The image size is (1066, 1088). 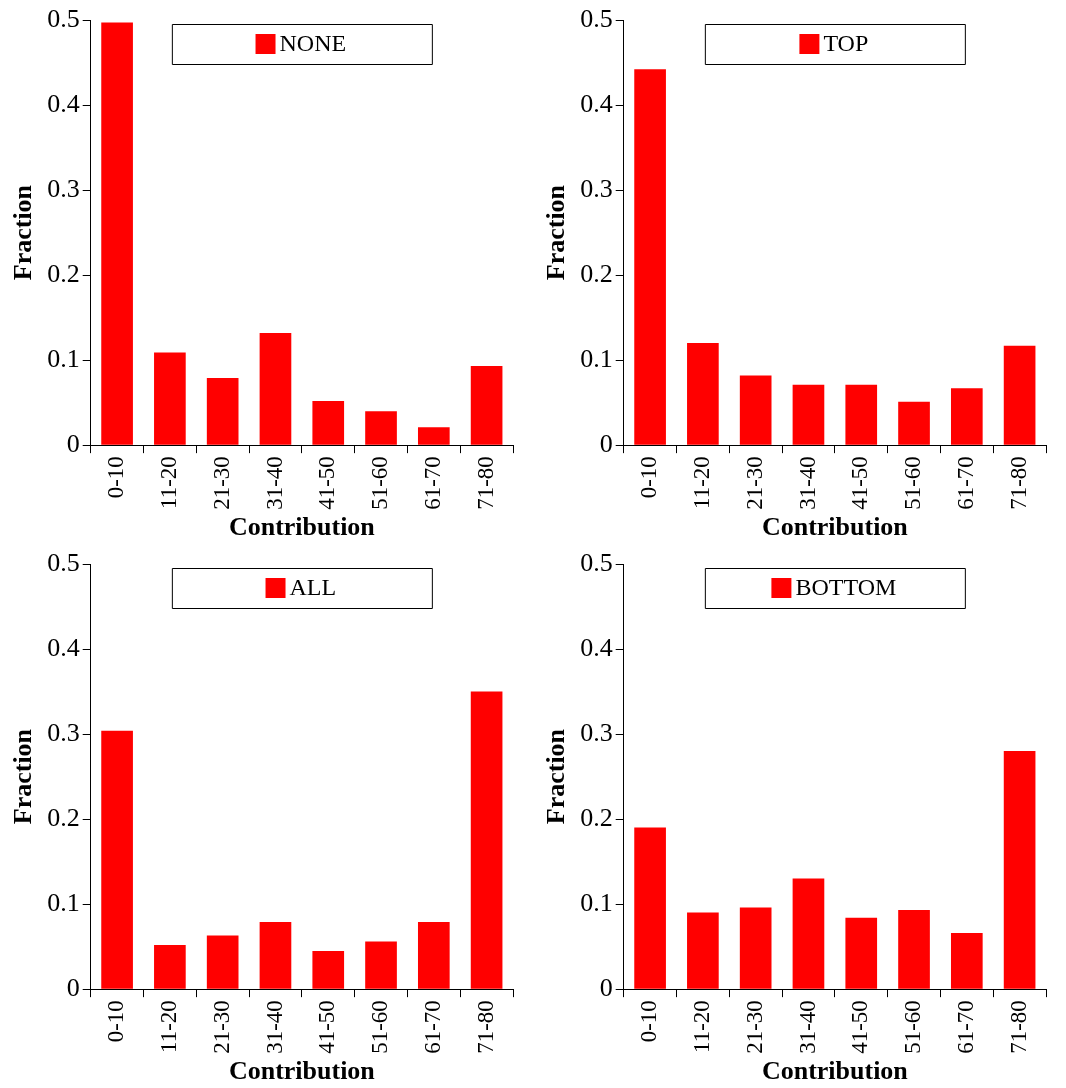 What do you see at coordinates (313, 43) in the screenshot?
I see `legend-label: NONE` at bounding box center [313, 43].